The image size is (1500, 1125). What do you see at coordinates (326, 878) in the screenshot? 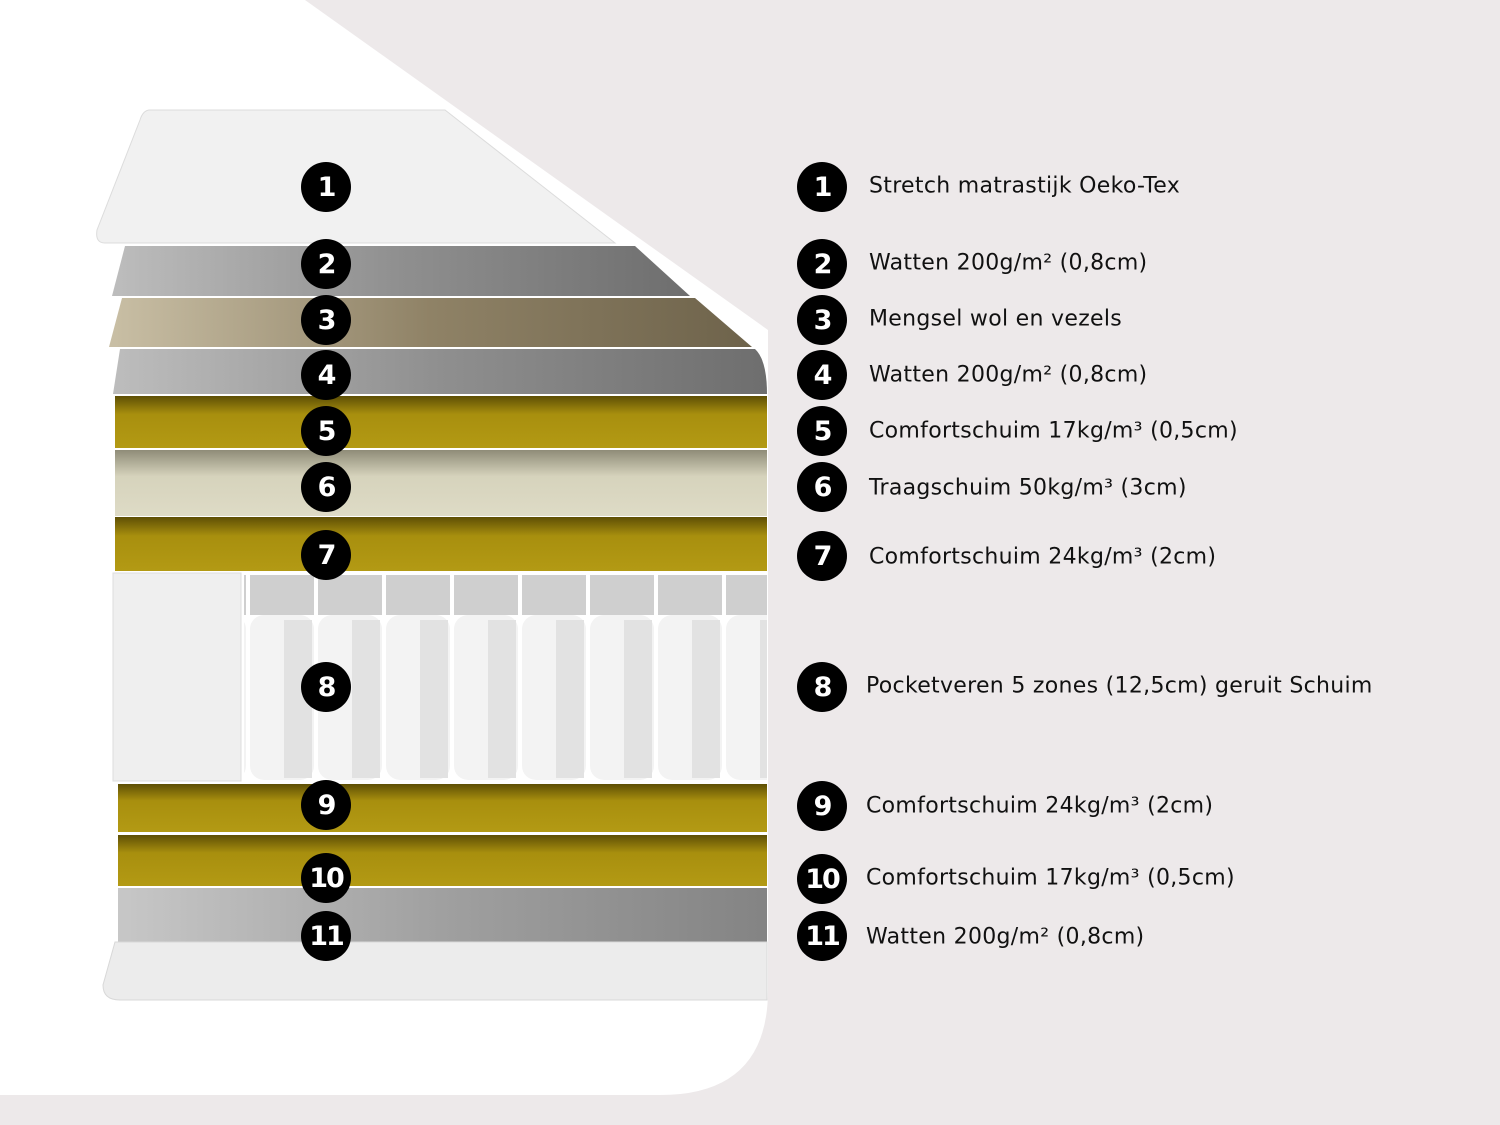
I see `layer-badge-left: 10` at bounding box center [326, 878].